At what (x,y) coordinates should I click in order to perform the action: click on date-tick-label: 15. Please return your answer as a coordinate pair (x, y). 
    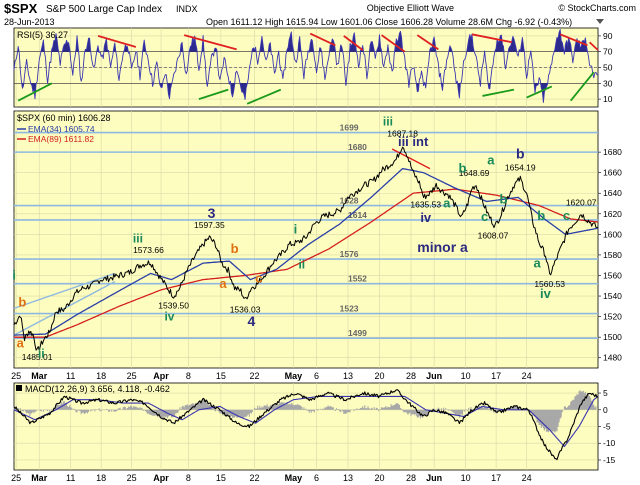
    Looking at the image, I should click on (221, 478).